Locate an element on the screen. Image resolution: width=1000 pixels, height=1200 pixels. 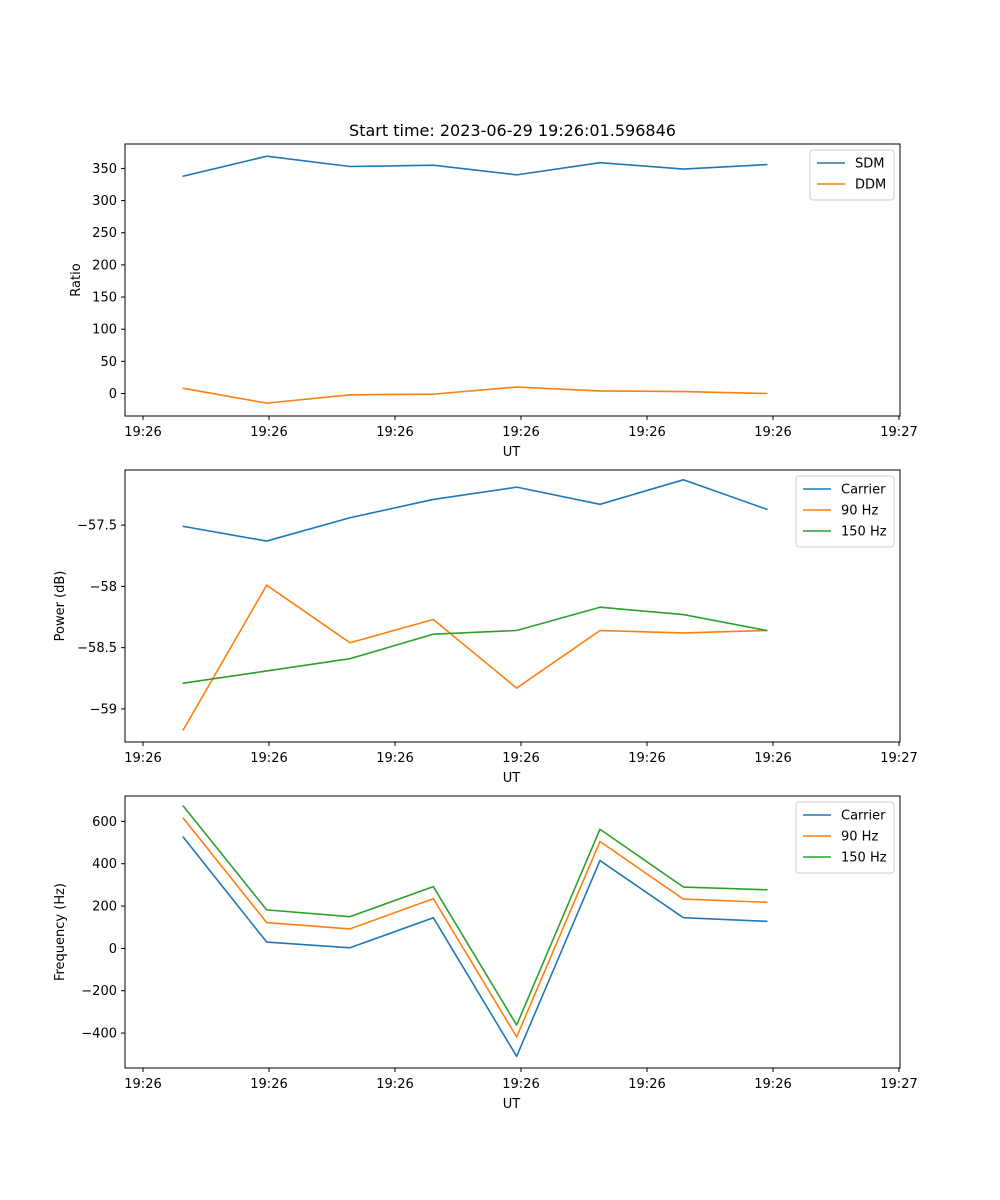
legend: SDM DDM is located at coordinates (852, 175).